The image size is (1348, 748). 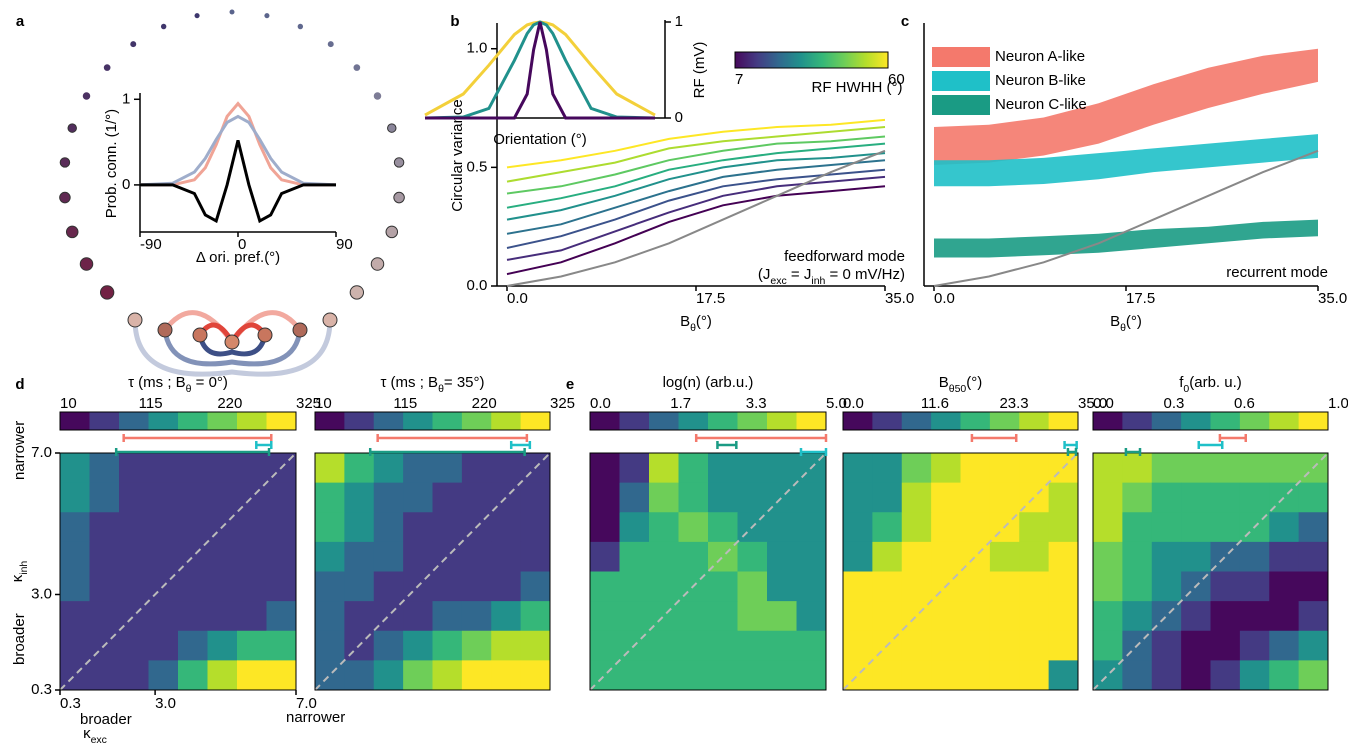 What do you see at coordinates (70, 703) in the screenshot?
I see `x-tick-label: 0.3` at bounding box center [70, 703].